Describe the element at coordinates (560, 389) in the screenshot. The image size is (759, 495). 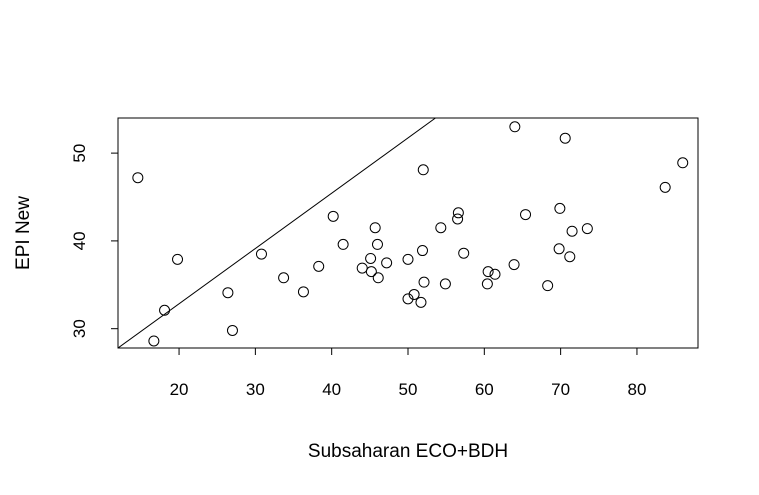
I see `x-tick-label: 70` at that location.